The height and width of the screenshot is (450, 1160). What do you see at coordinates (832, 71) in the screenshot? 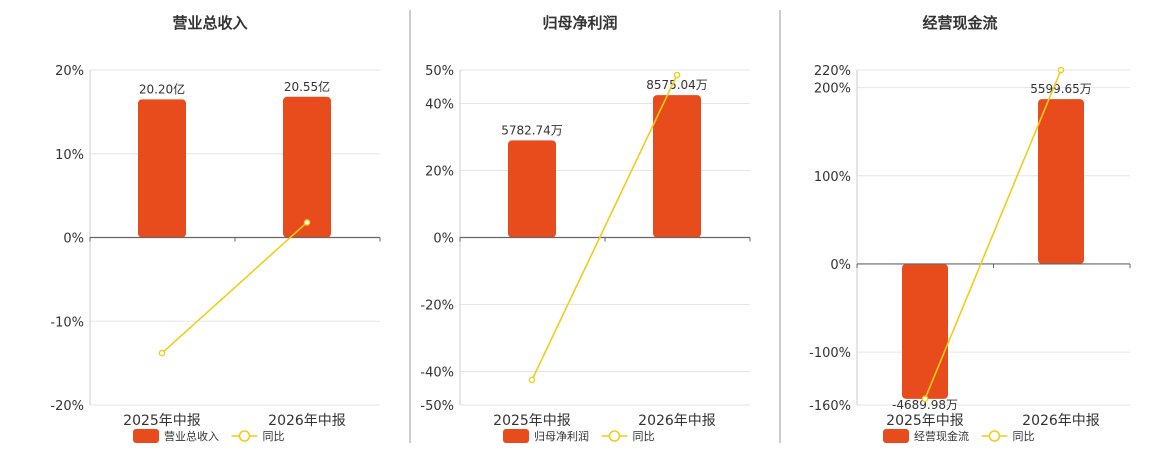
I see `y-tick-label: 220%` at bounding box center [832, 71].